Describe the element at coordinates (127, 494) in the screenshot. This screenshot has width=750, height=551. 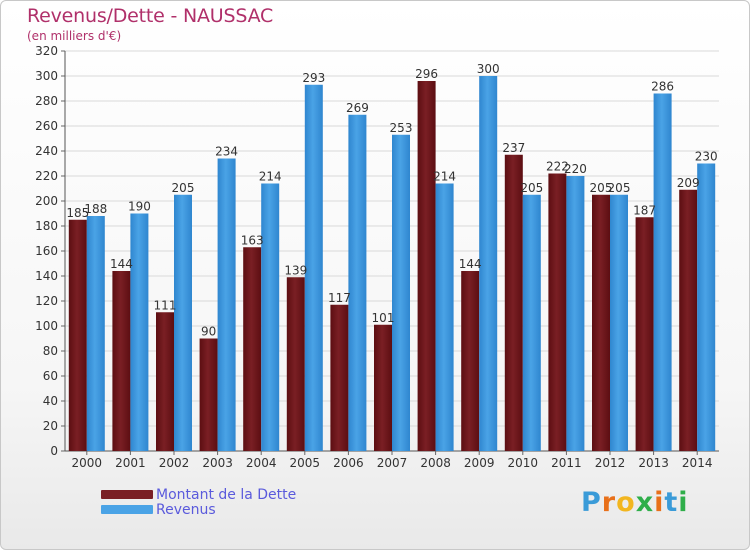
I see `legend-swatch-debt` at that location.